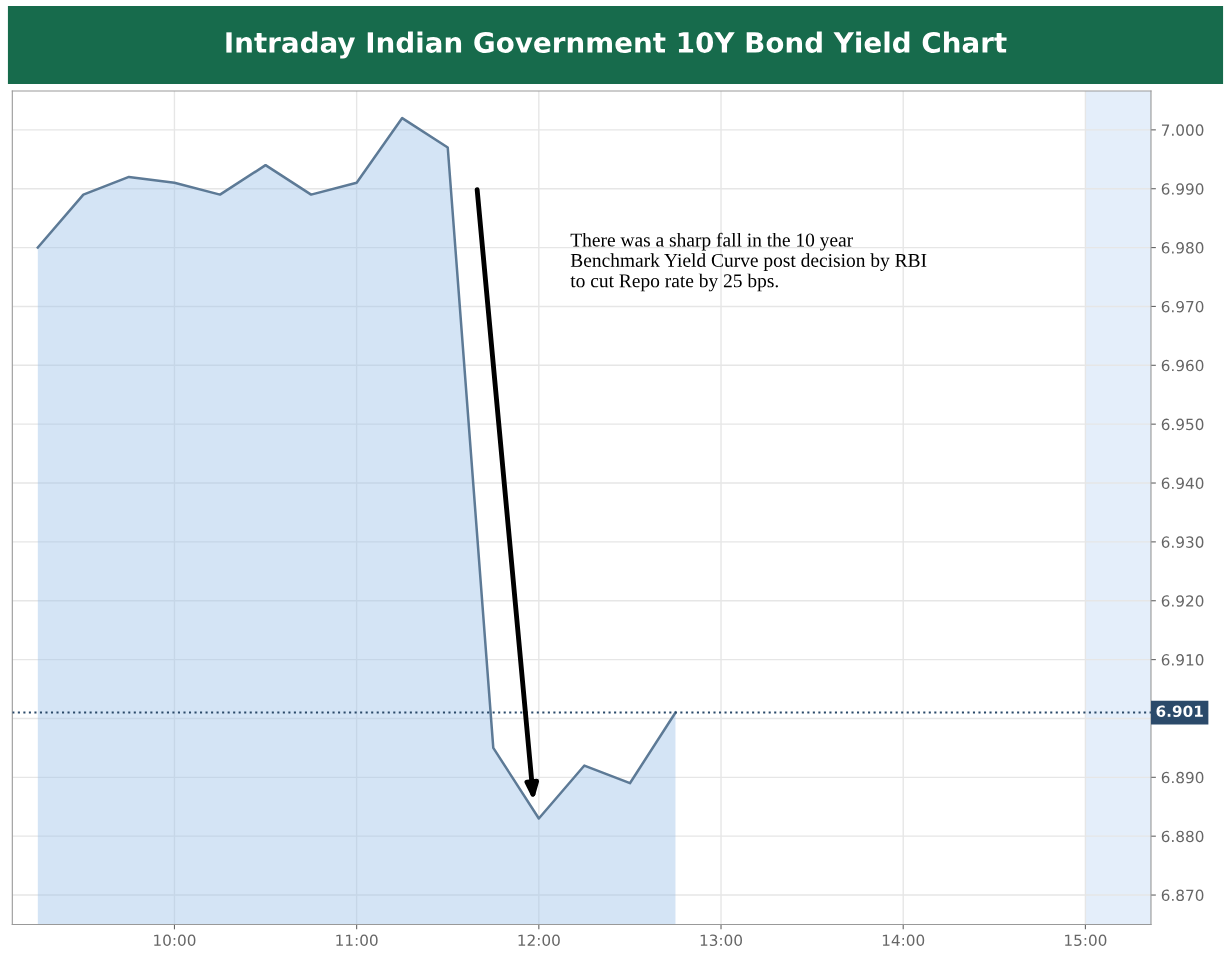 This screenshot has width=1231, height=958. Describe the element at coordinates (1182, 248) in the screenshot. I see `y-tick-label: 6.980` at that location.